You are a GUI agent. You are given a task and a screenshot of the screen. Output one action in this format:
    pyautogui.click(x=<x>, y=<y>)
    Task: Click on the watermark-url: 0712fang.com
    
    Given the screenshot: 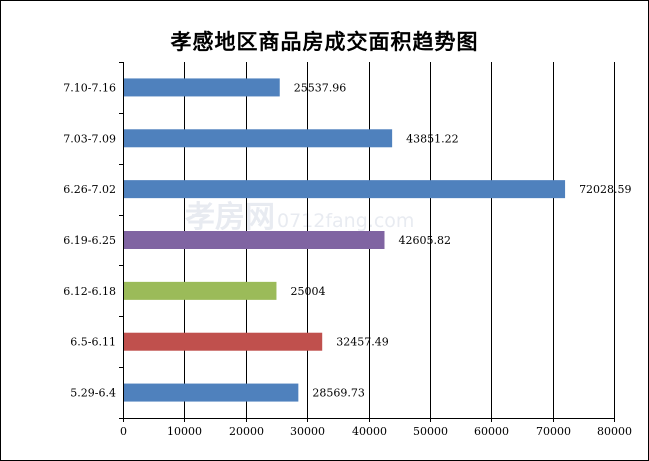 What is the action you would take?
    pyautogui.click(x=346, y=221)
    